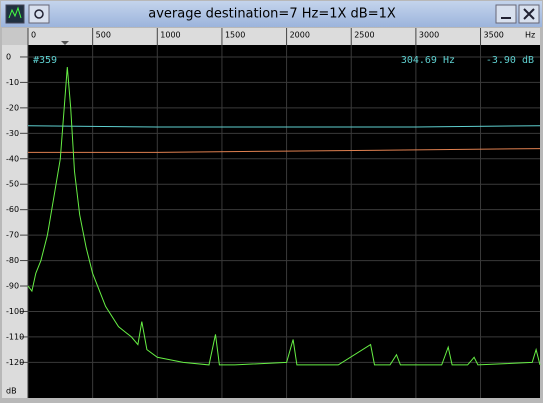 The image size is (543, 403). Describe the element at coordinates (15, 221) in the screenshot. I see `y-ruler` at that location.